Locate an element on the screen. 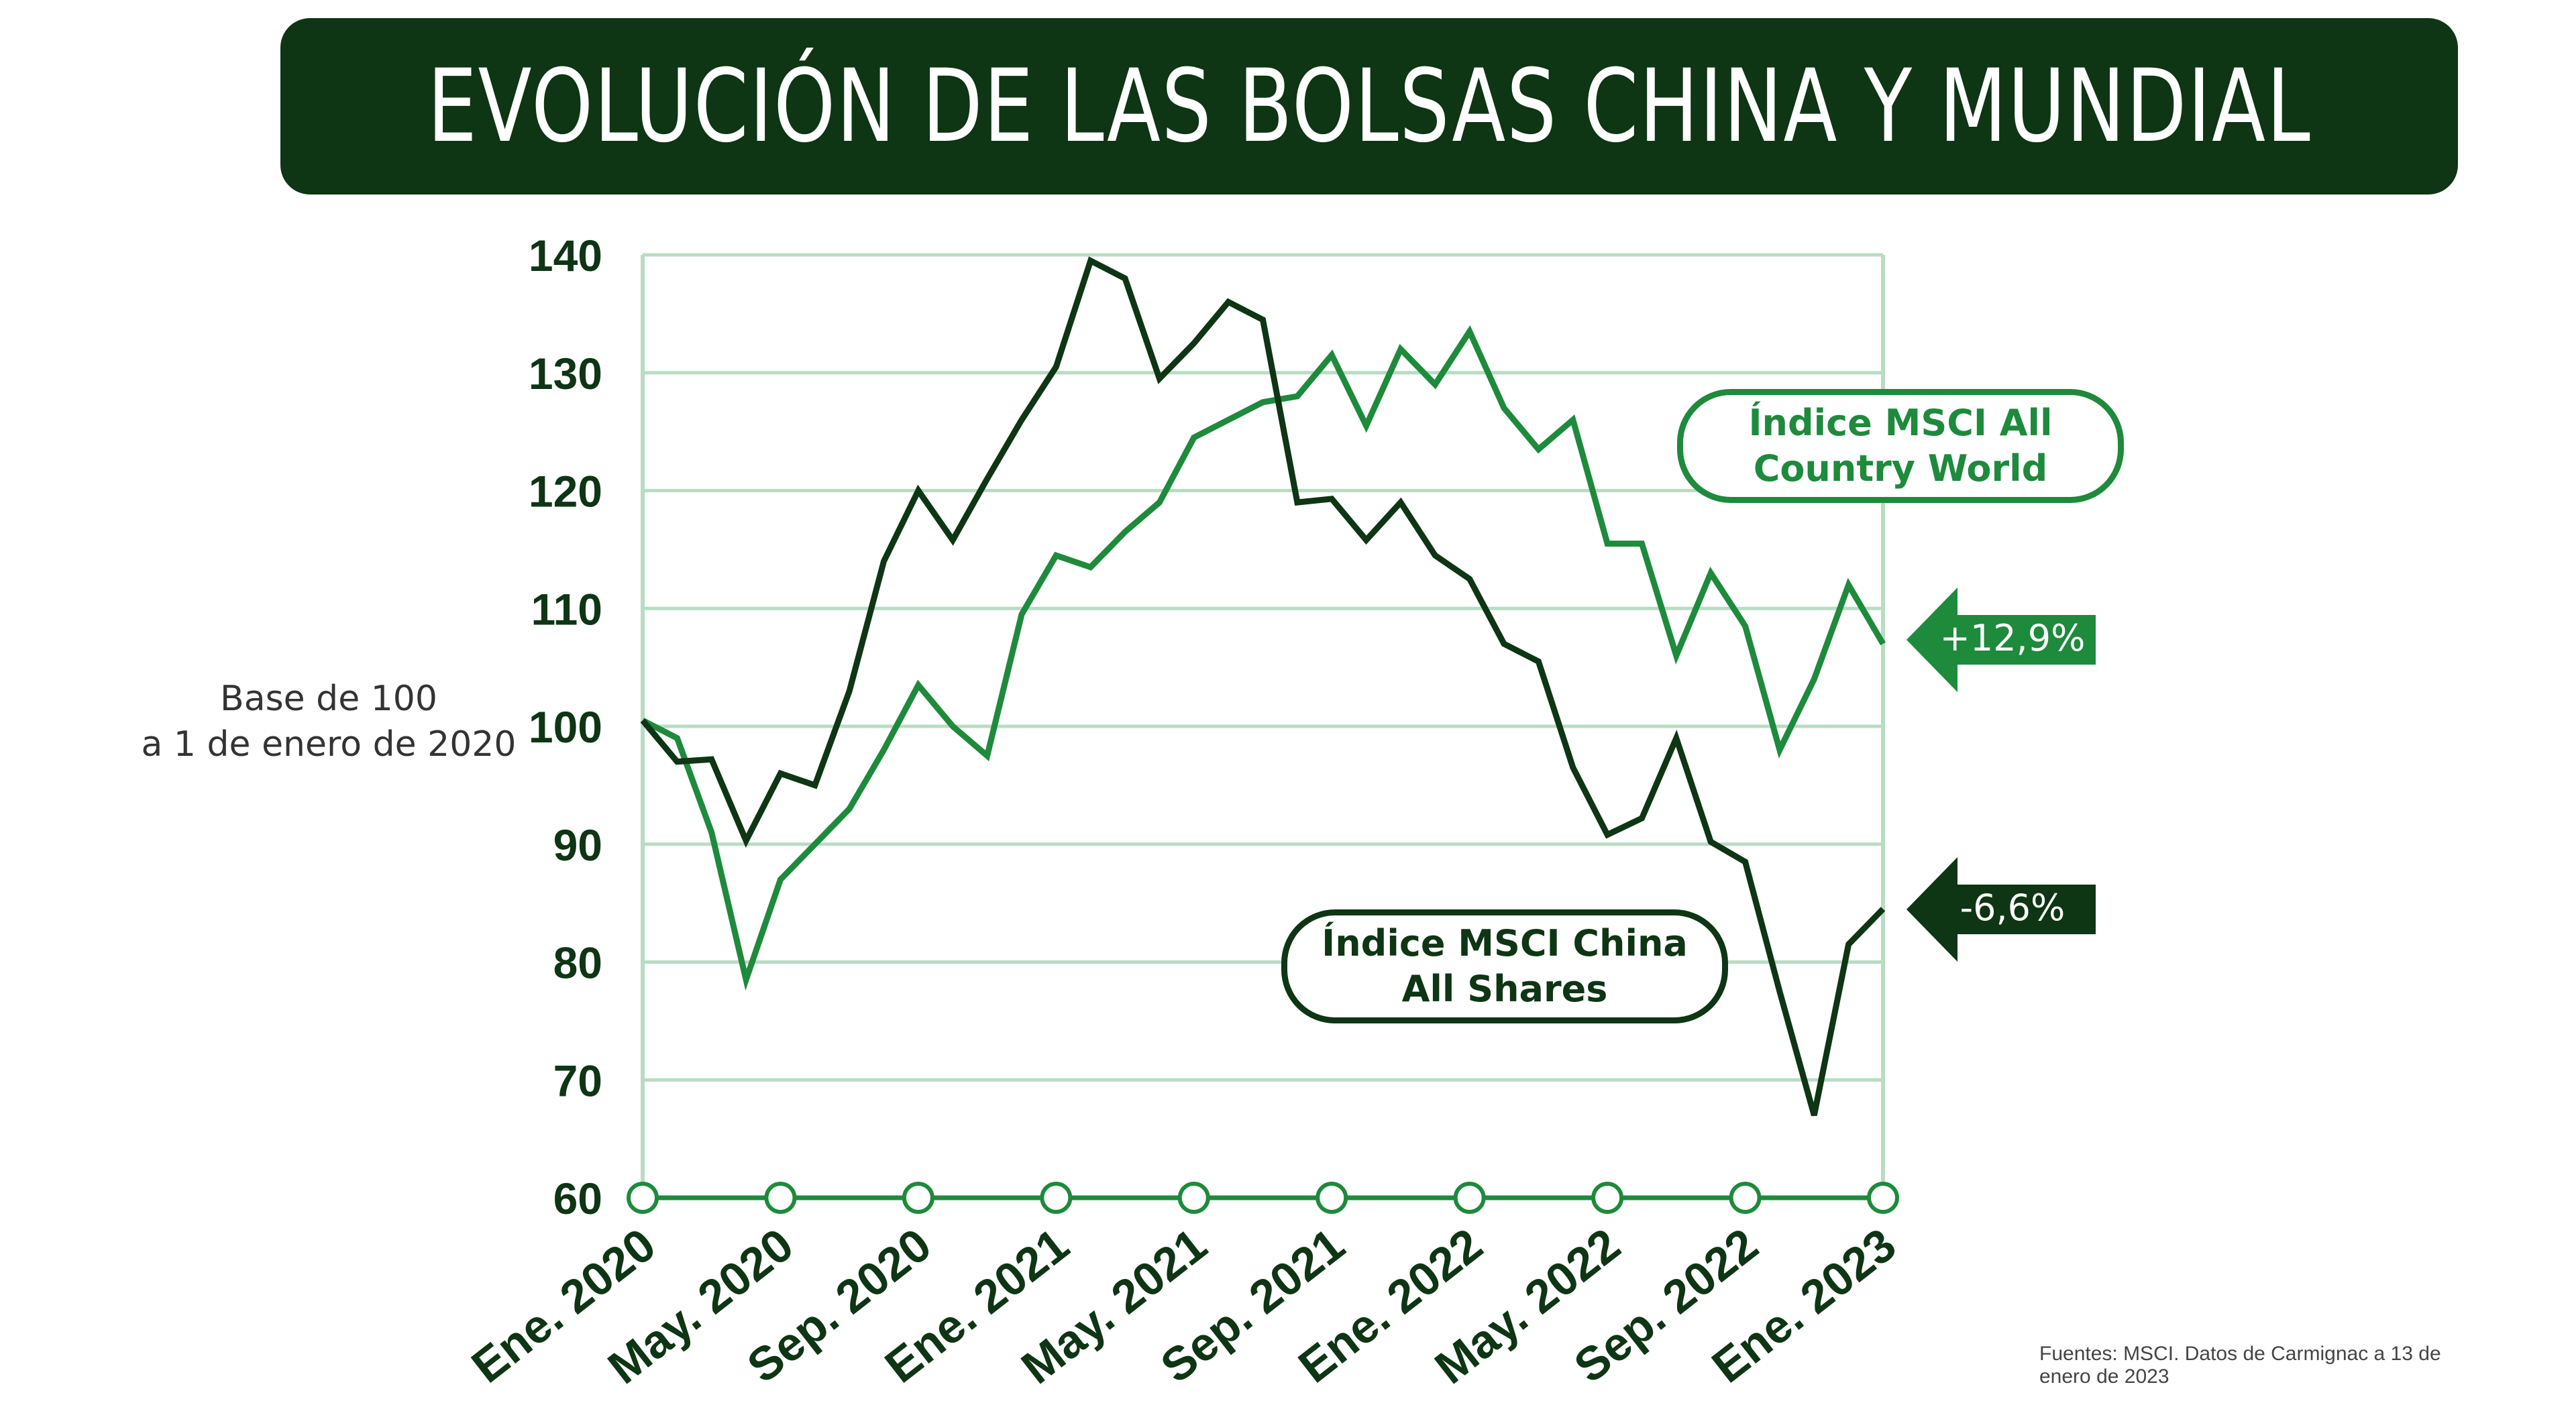 The width and height of the screenshot is (2576, 1401). y-tick-70: 70 is located at coordinates (577, 1080).